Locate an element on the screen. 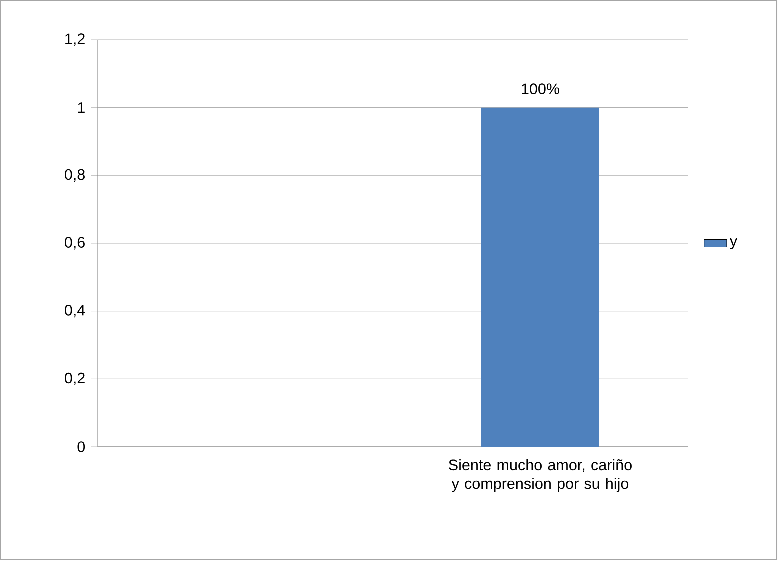  y-tick-label: 1,2 is located at coordinates (75, 40).